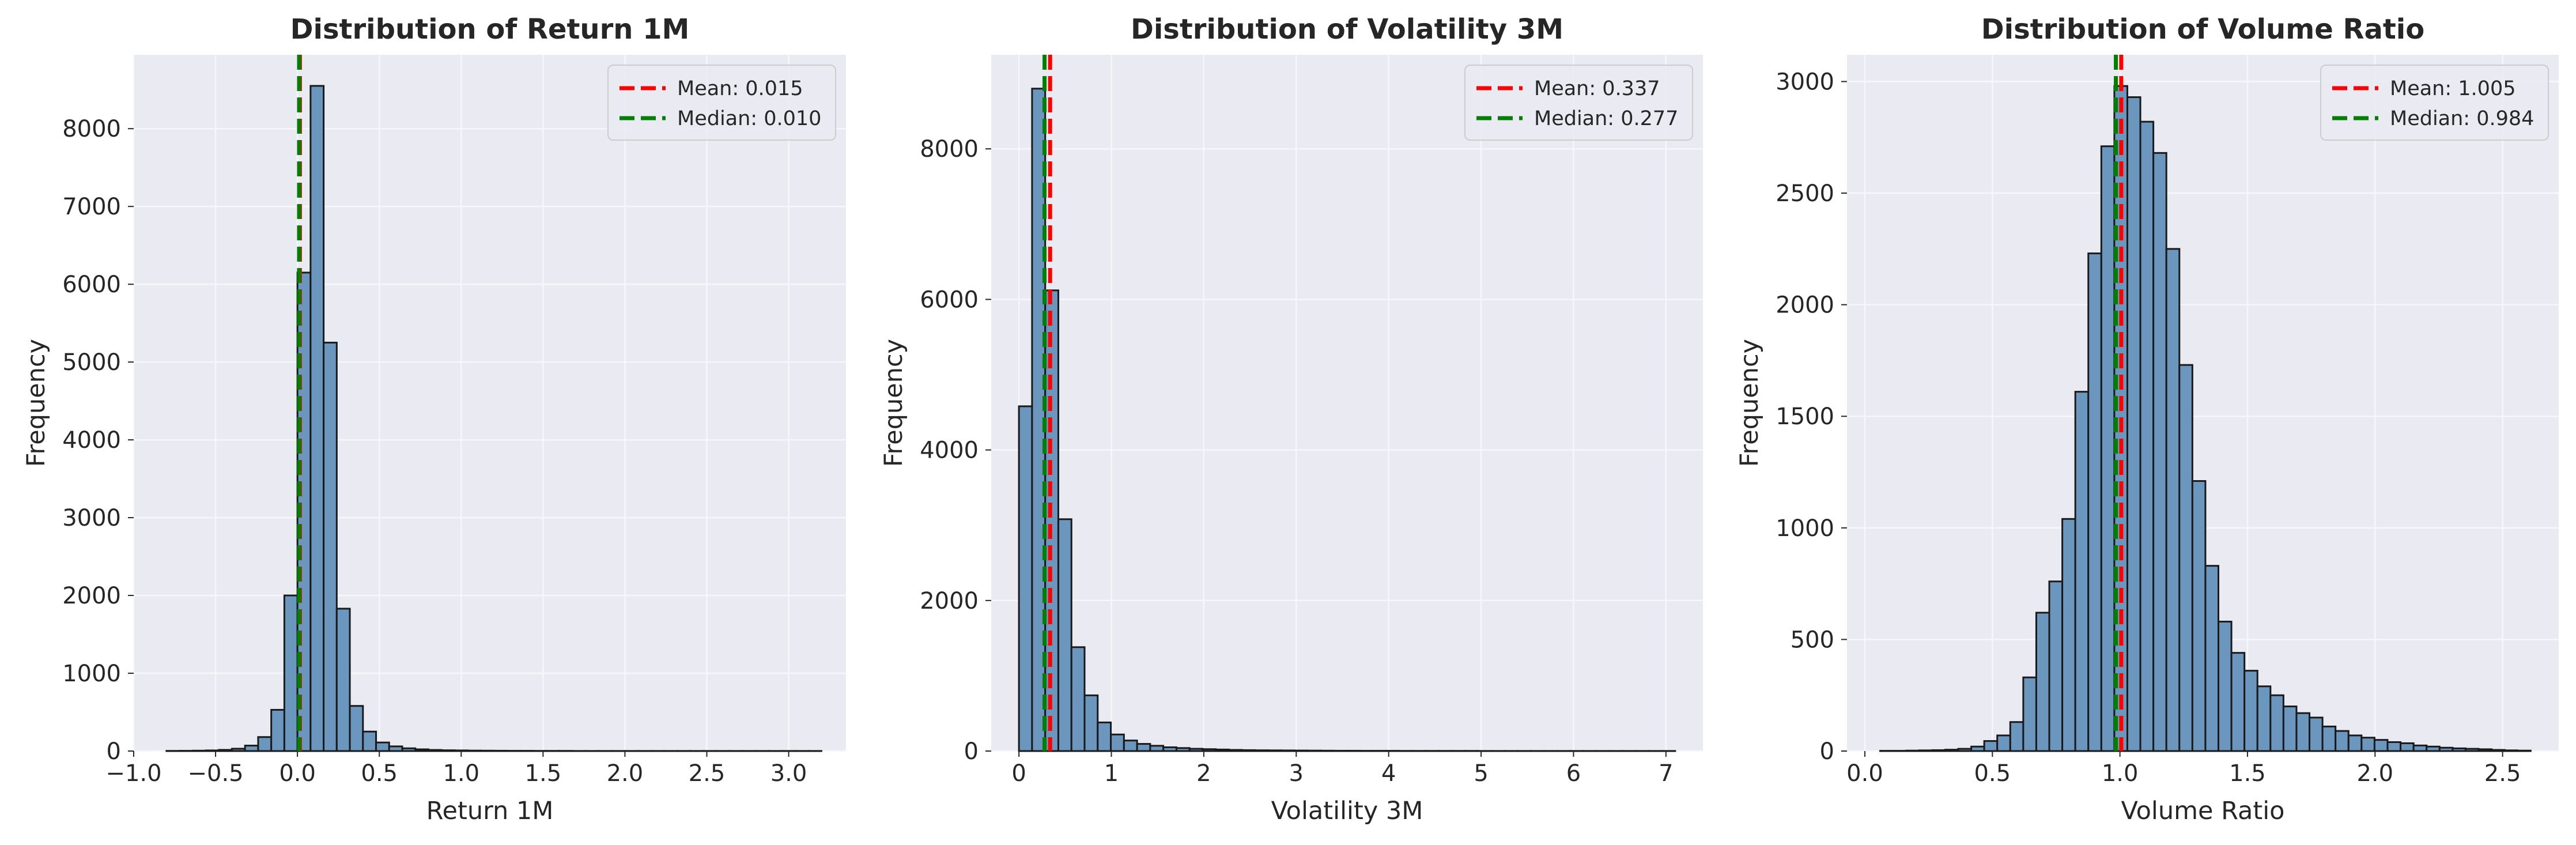 The height and width of the screenshot is (845, 2576). What do you see at coordinates (1573, 774) in the screenshot?
I see `x-tick-label: 6` at bounding box center [1573, 774].